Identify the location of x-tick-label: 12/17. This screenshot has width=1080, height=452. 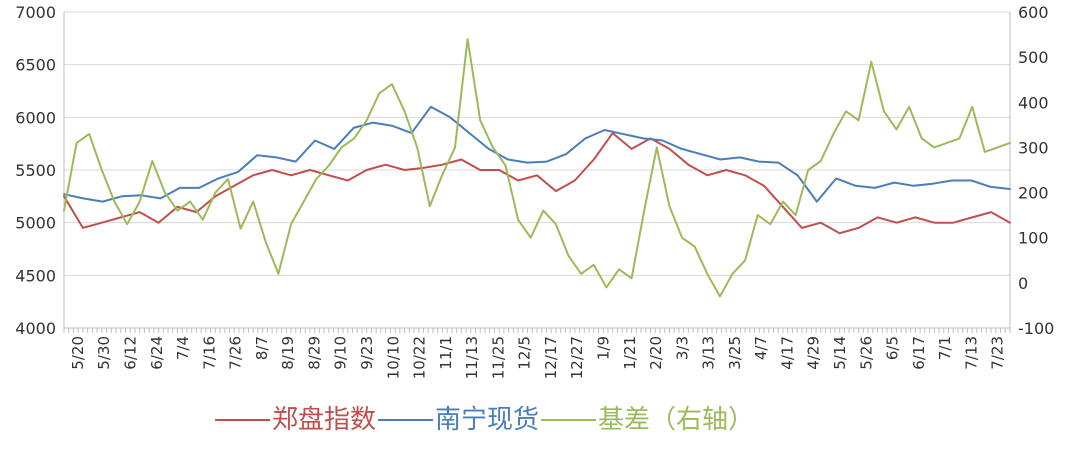
(551, 357).